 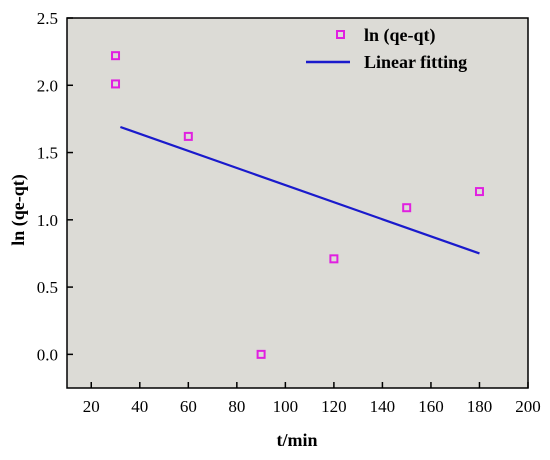 What do you see at coordinates (383, 406) in the screenshot?
I see `x-tick-label: 140` at bounding box center [383, 406].